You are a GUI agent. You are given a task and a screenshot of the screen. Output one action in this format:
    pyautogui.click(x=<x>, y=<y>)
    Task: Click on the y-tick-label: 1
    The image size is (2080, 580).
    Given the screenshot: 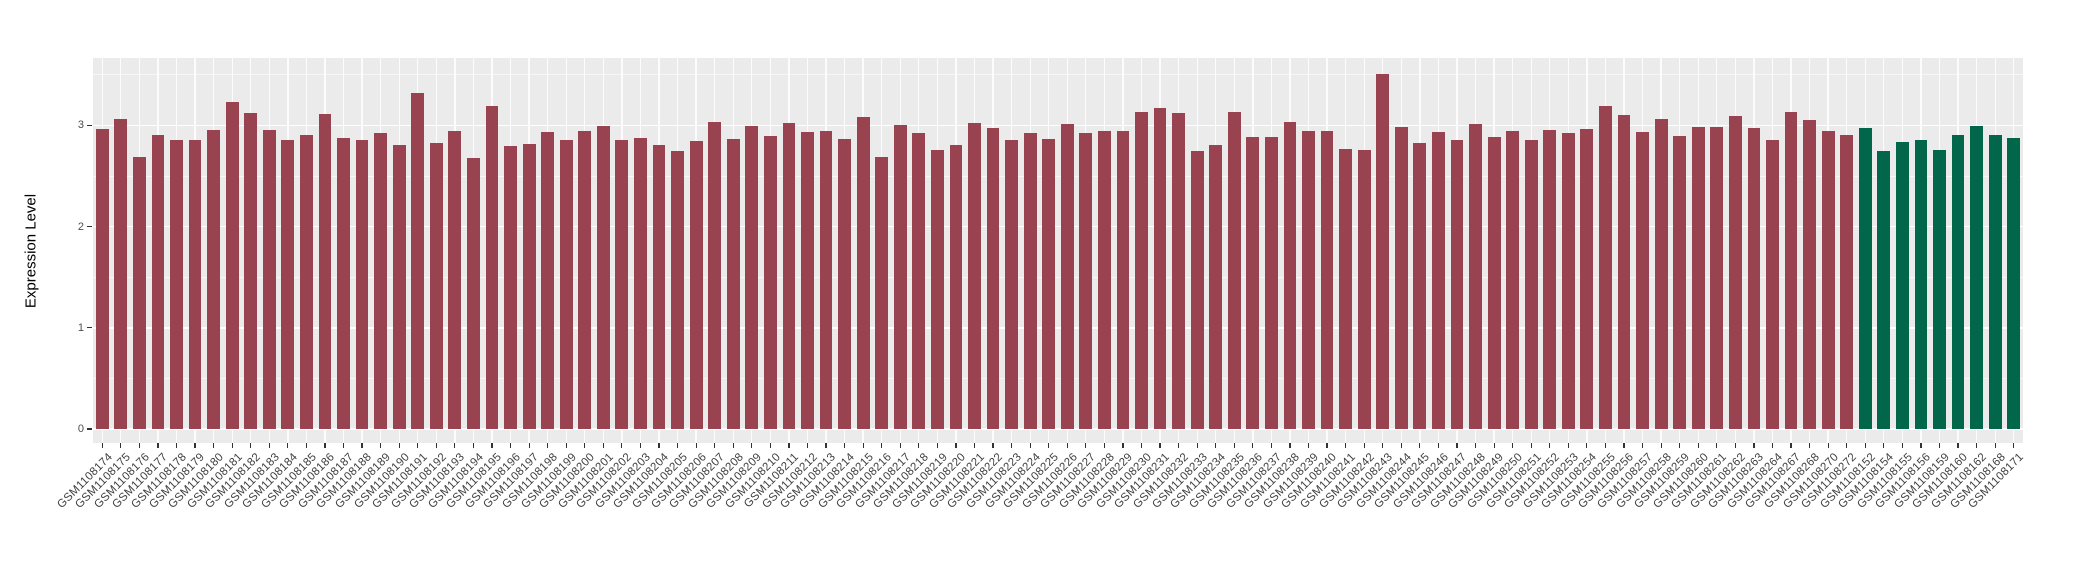 What is the action you would take?
    pyautogui.click(x=80, y=327)
    